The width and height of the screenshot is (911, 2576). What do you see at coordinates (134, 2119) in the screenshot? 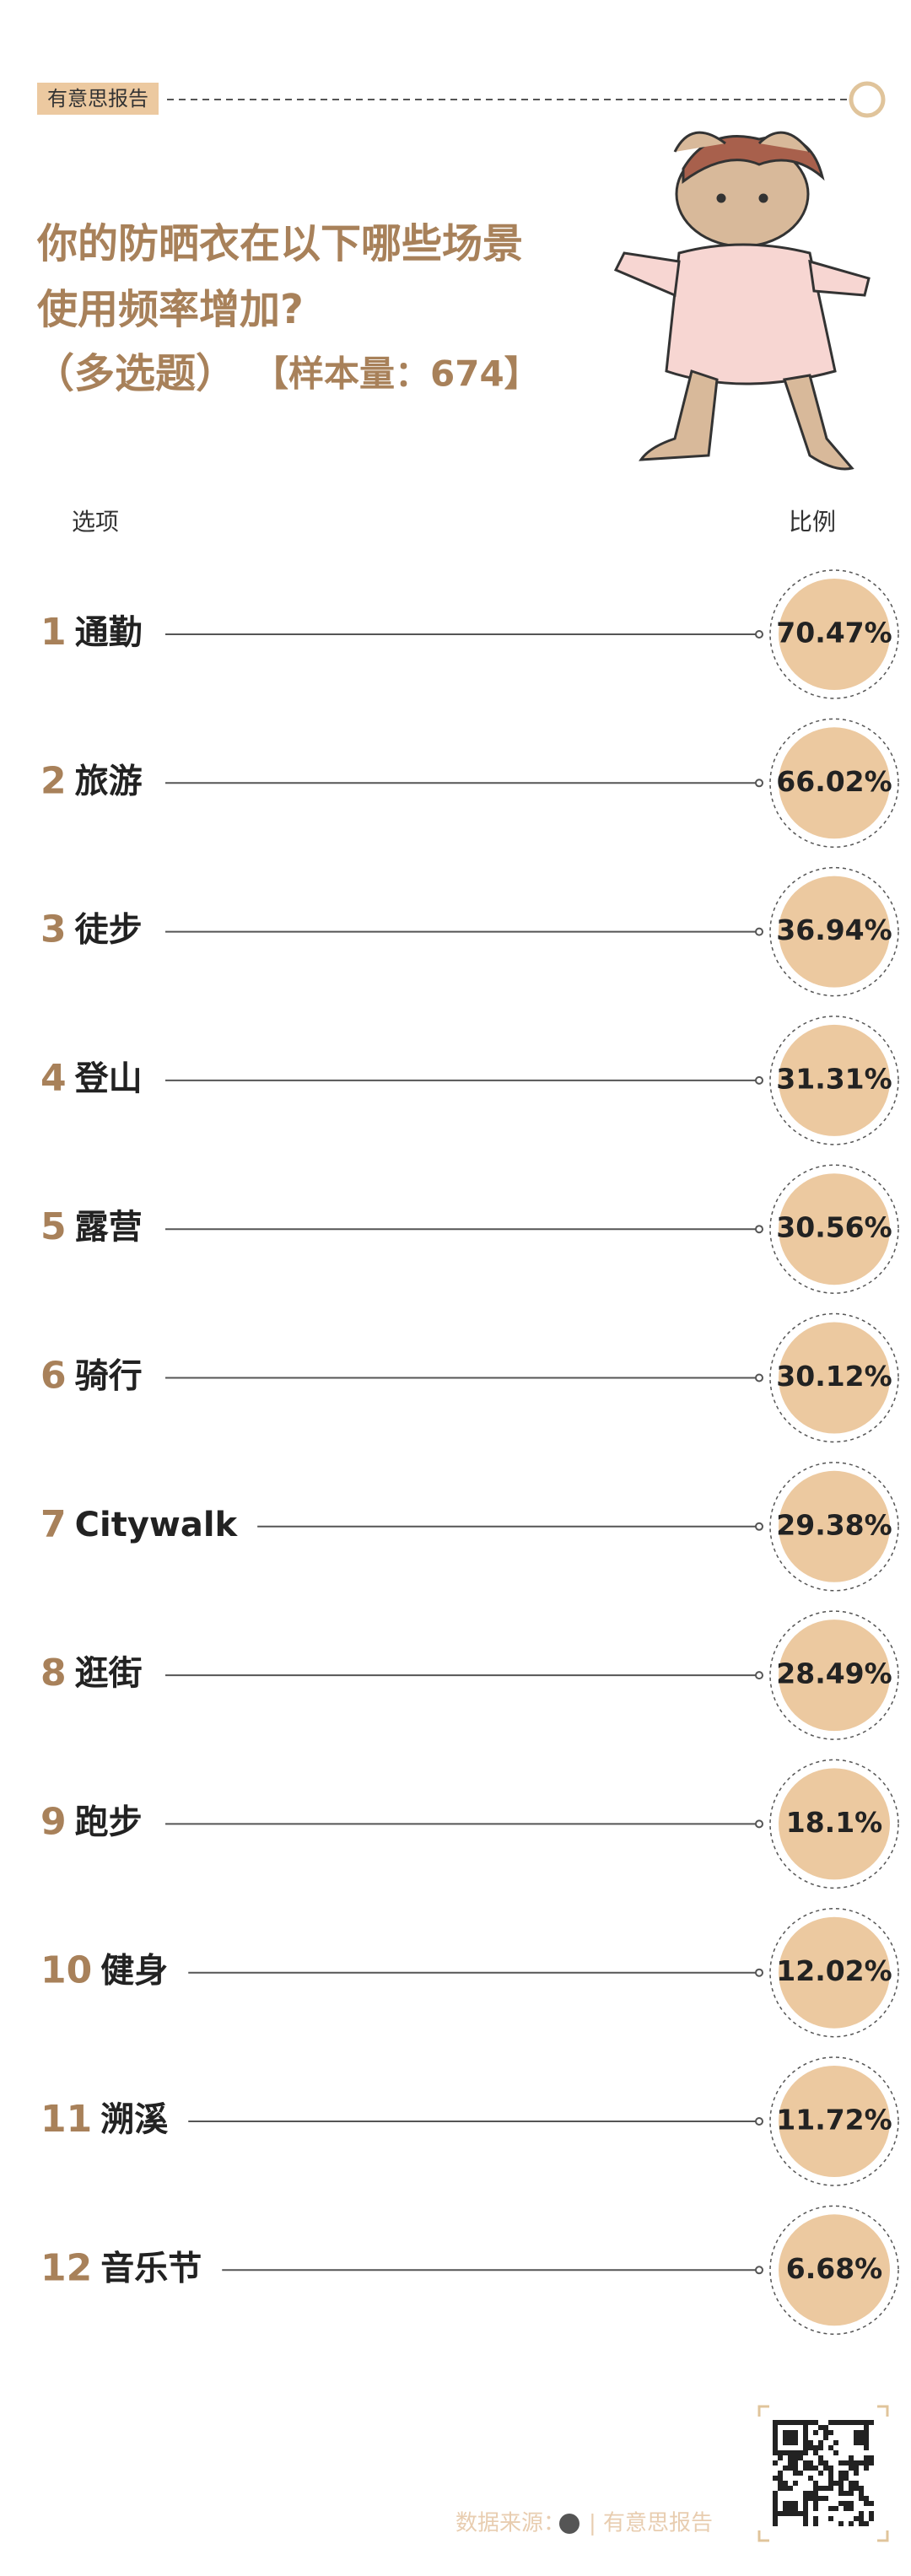
I see `option-label: 溯溪` at bounding box center [134, 2119].